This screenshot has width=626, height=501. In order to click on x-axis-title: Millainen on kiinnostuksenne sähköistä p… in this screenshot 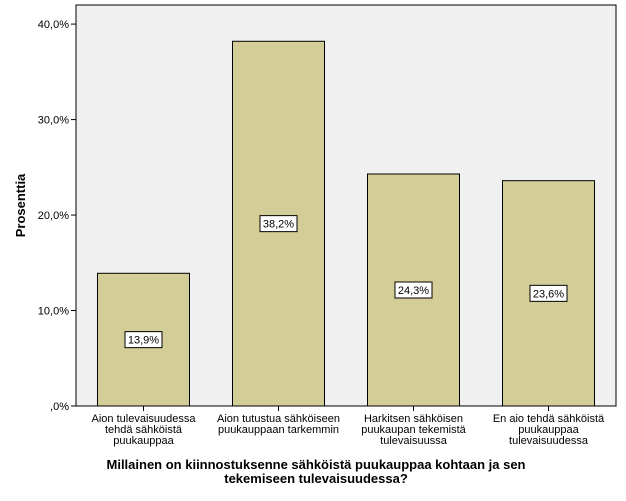, I will do `click(316, 471)`.